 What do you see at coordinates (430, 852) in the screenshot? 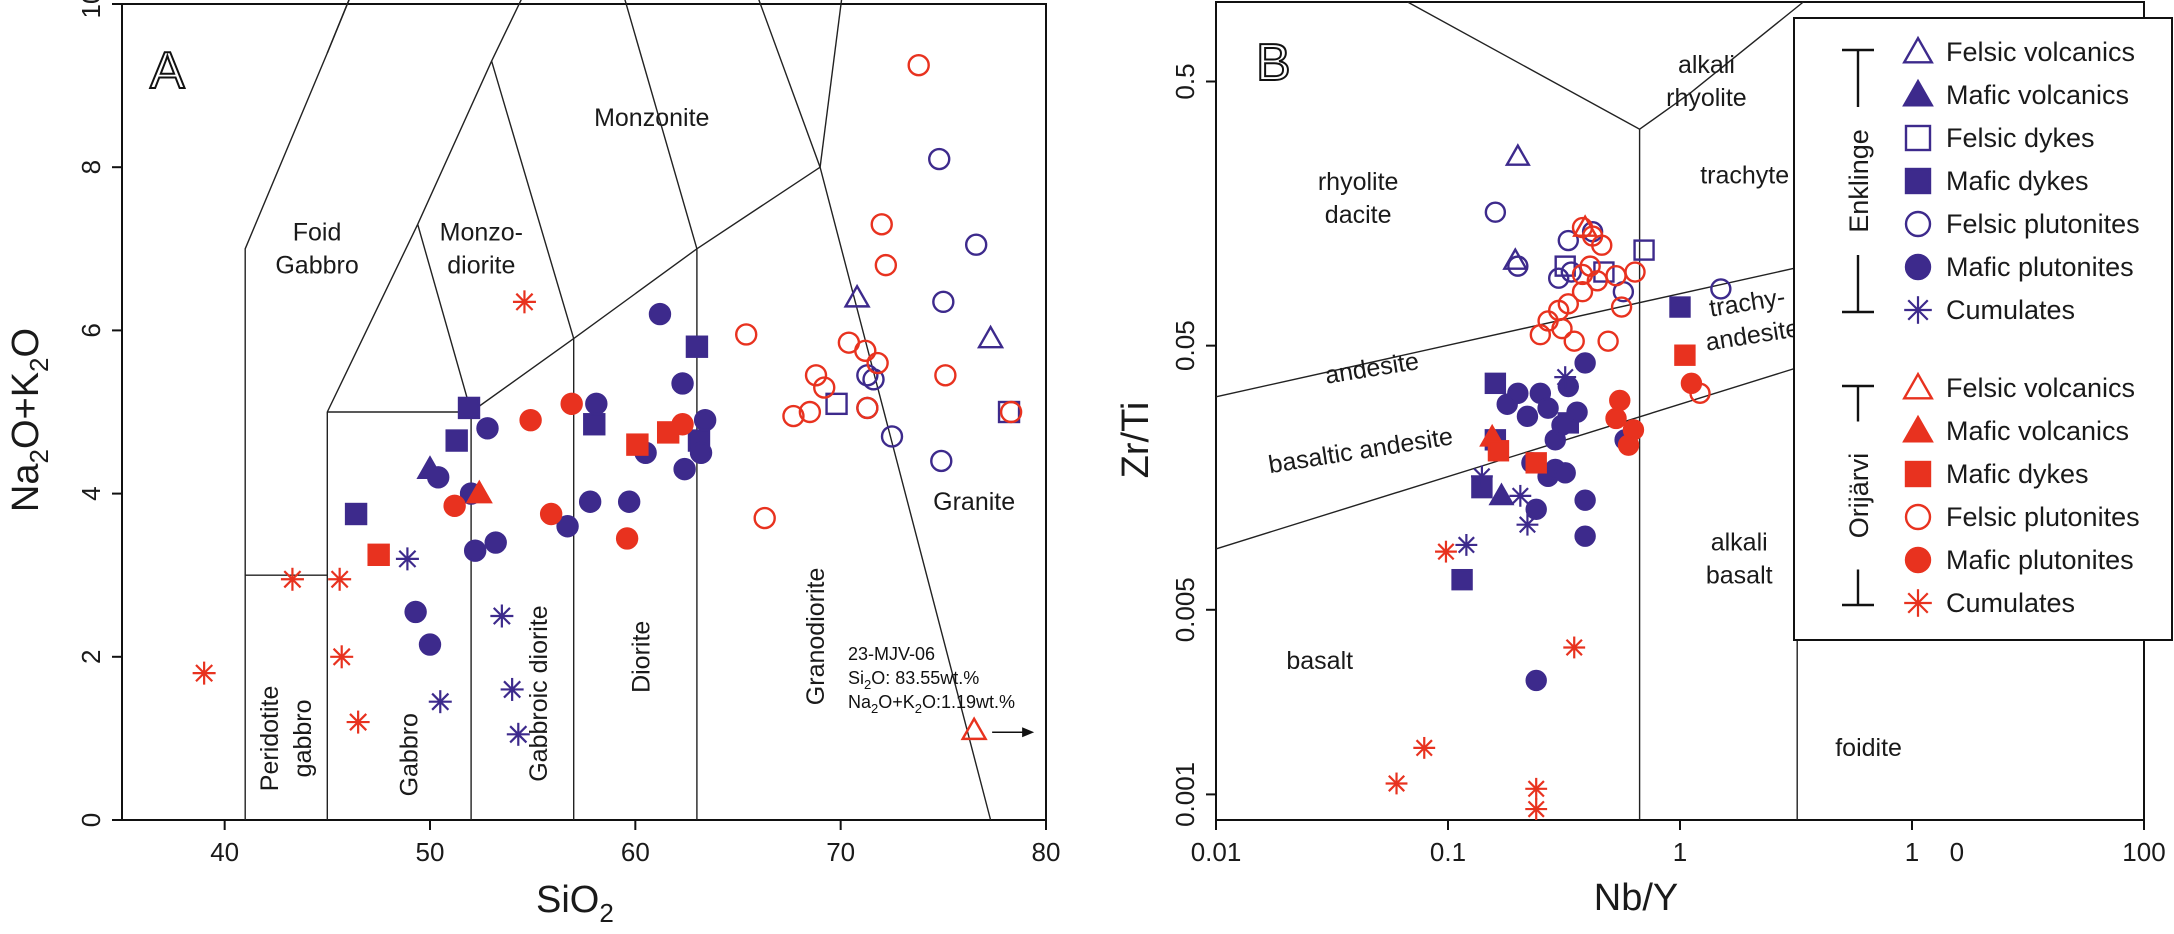
I see `panel-a-x-tick-label: 50` at bounding box center [430, 852].